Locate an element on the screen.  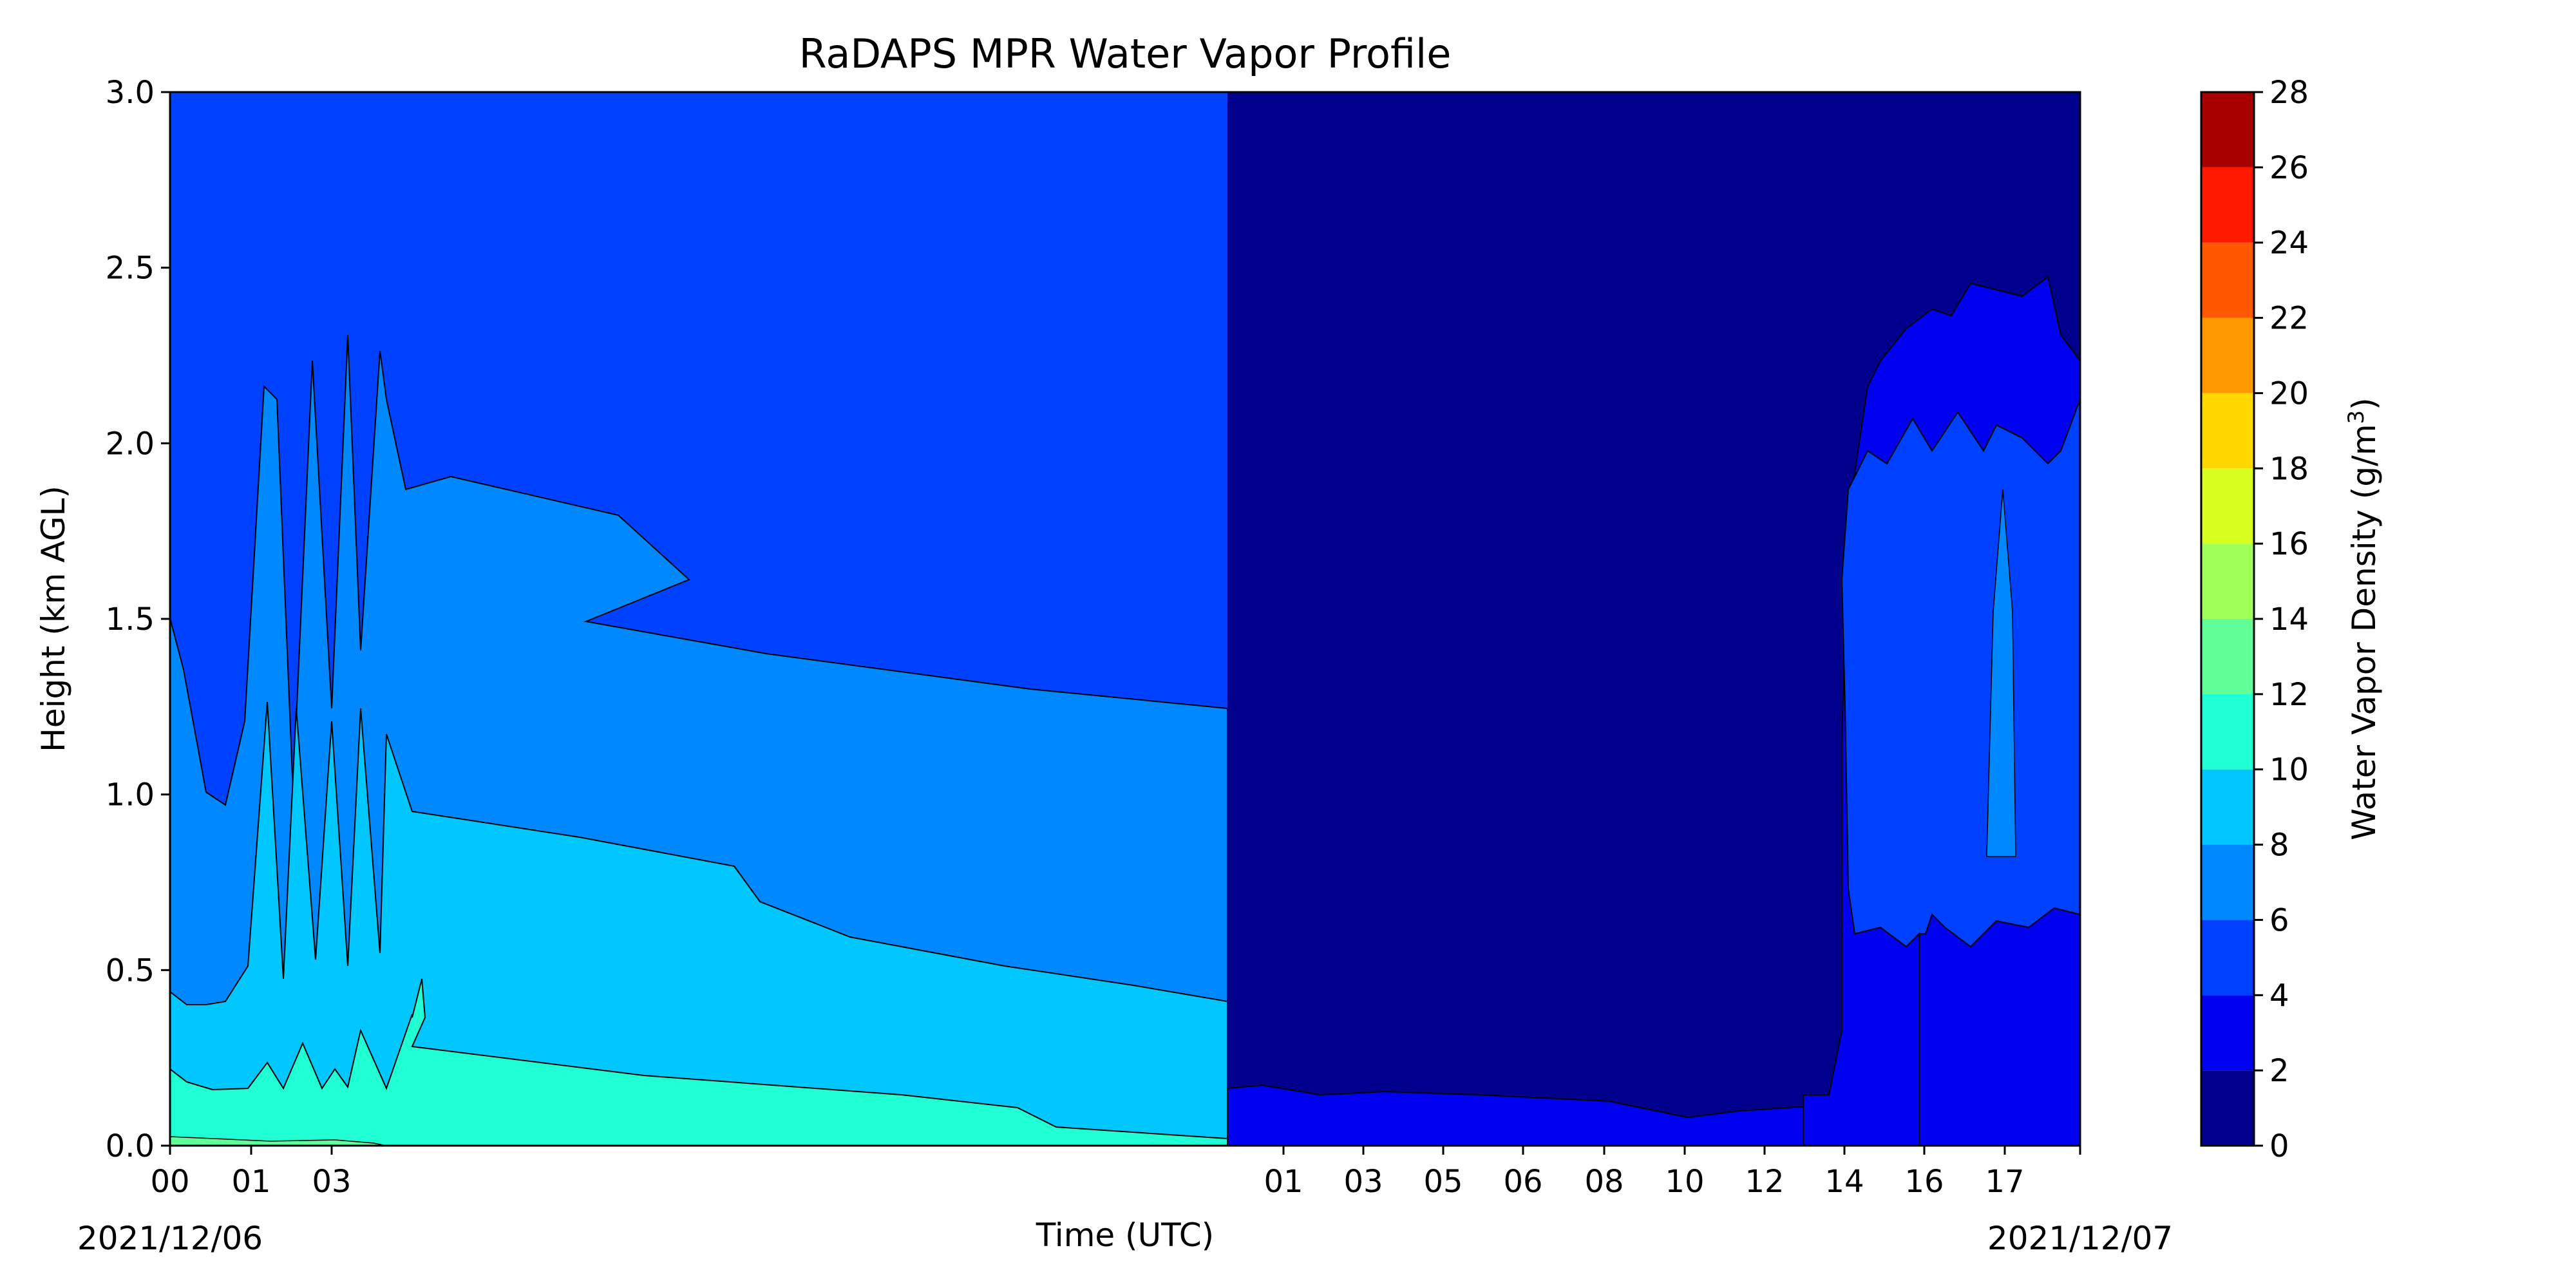
y-tick-label: 1.0 is located at coordinates (130, 795).